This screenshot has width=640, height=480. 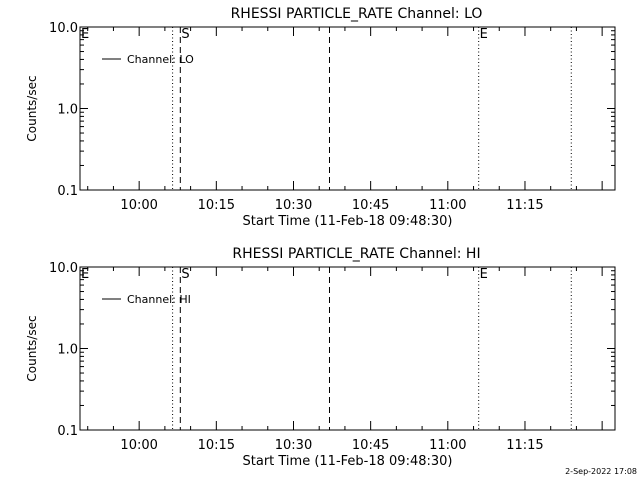 I want to click on panel2-x-tick-label: 10:30, so click(x=293, y=445).